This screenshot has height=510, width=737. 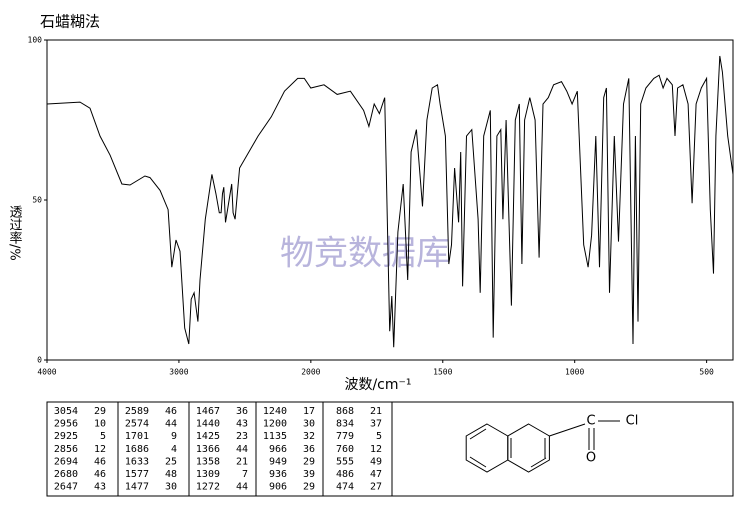 What do you see at coordinates (278, 487) in the screenshot?
I see `peak-wavenumber: 906` at bounding box center [278, 487].